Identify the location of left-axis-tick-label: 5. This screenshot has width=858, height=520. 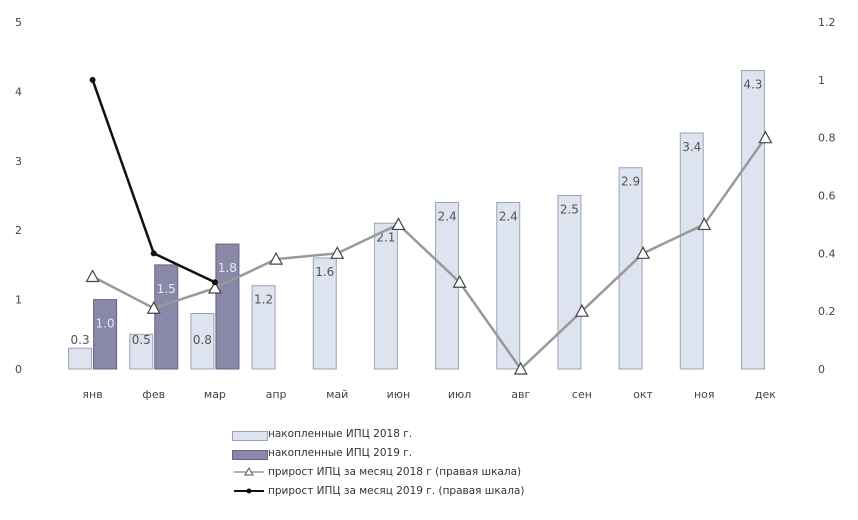
(18, 22).